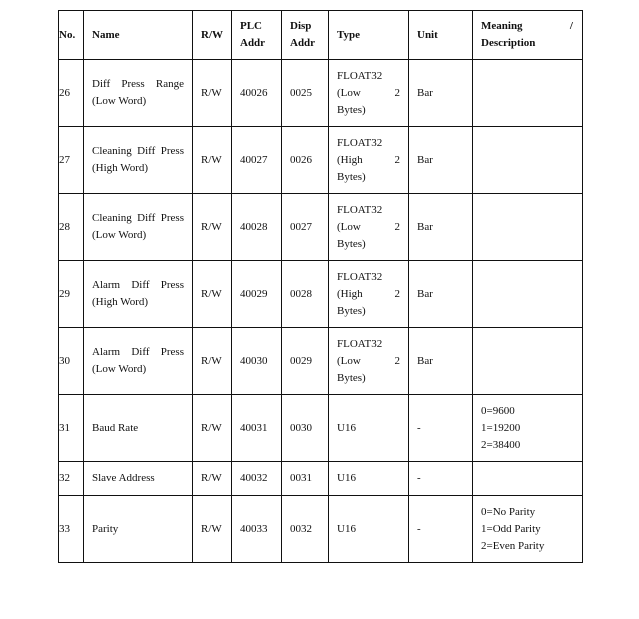 This screenshot has height=619, width=639. Describe the element at coordinates (71, 227) in the screenshot. I see `cell-no: 28` at that location.